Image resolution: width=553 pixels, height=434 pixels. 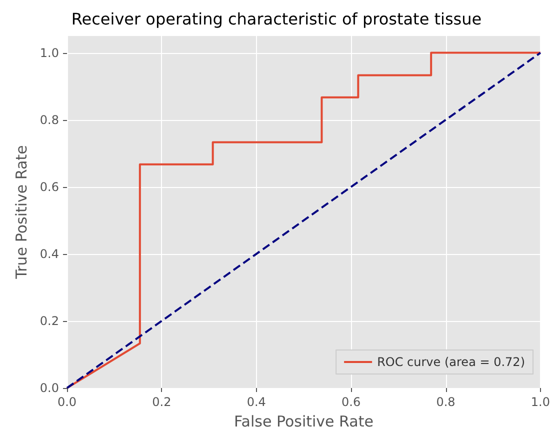 What do you see at coordinates (276, 19) in the screenshot?
I see `chart-title: Receiver operating characteristic of prostate tissue` at bounding box center [276, 19].